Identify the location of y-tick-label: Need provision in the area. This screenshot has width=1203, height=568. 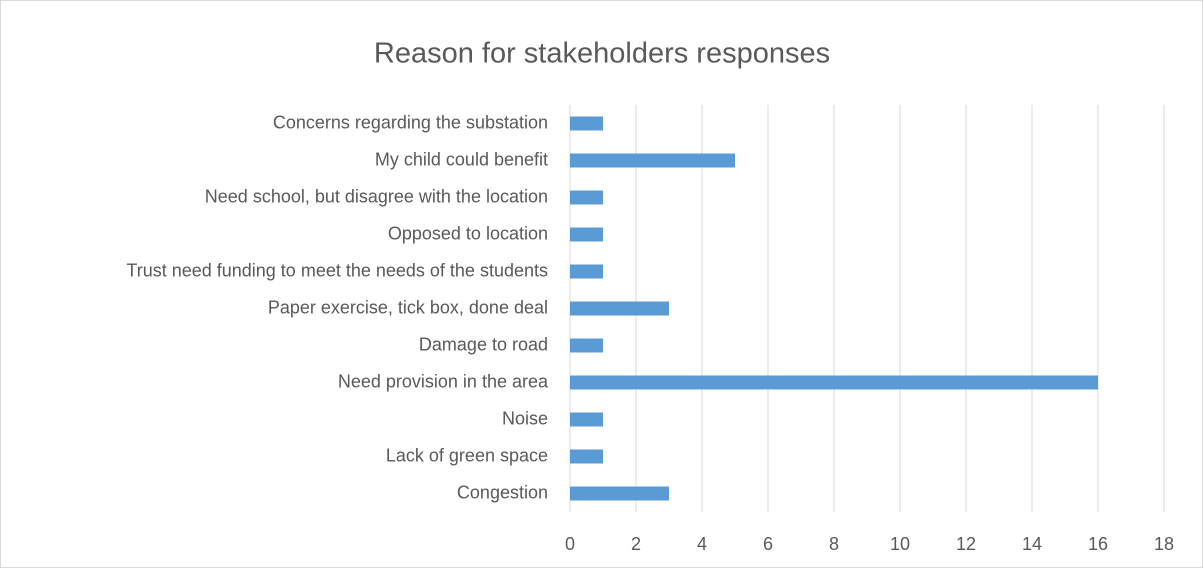
(443, 381).